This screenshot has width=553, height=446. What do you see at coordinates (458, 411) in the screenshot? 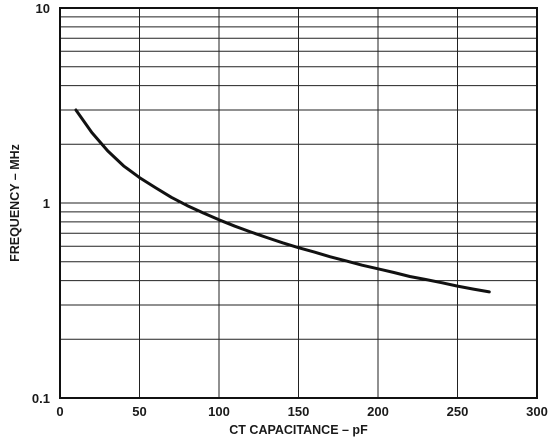
I see `x-tick-label-250: 250` at bounding box center [458, 411].